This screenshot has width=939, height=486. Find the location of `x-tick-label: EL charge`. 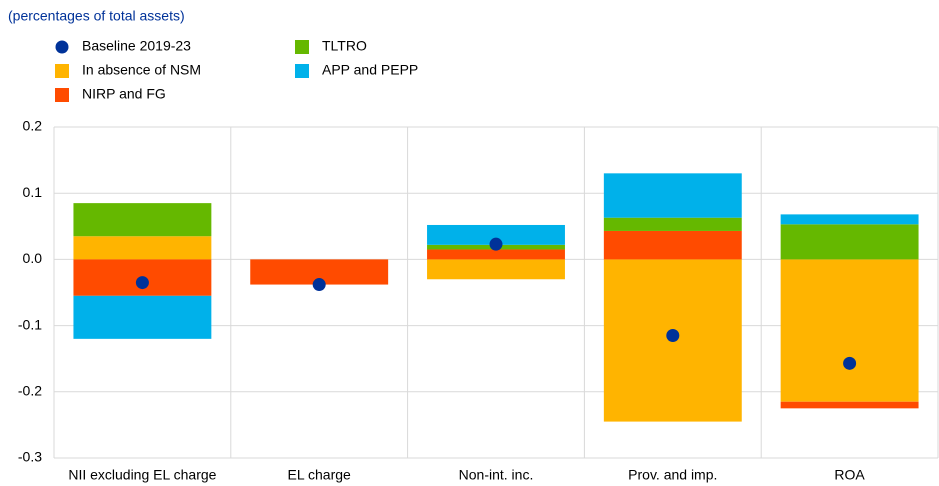

x-tick-label: EL charge is located at coordinates (320, 475).